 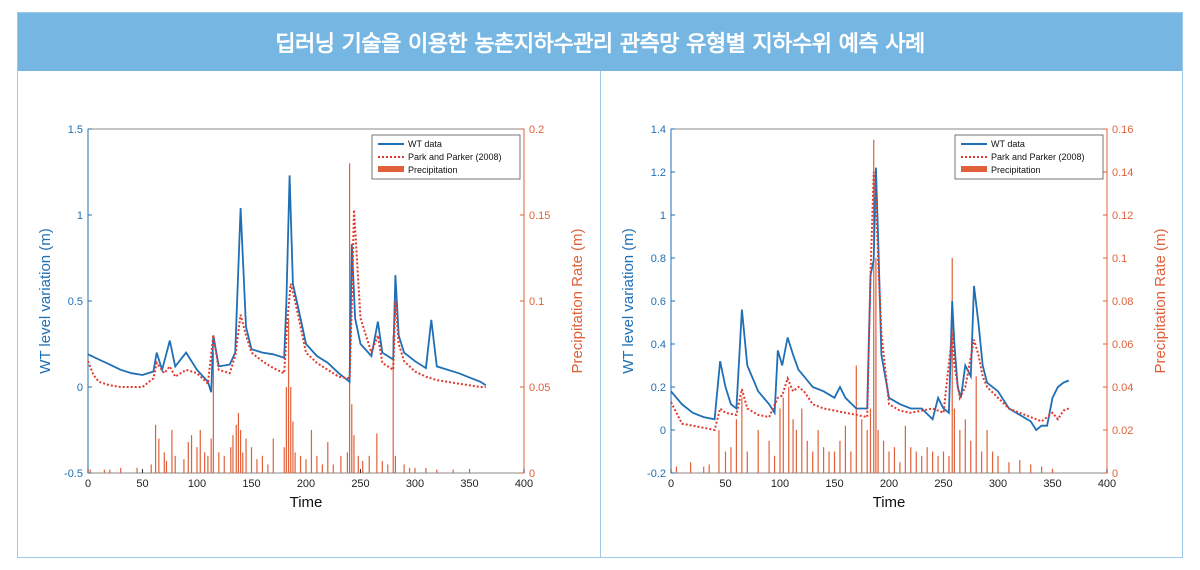 I want to click on y-tick-label: 1.5, so click(x=75, y=130).